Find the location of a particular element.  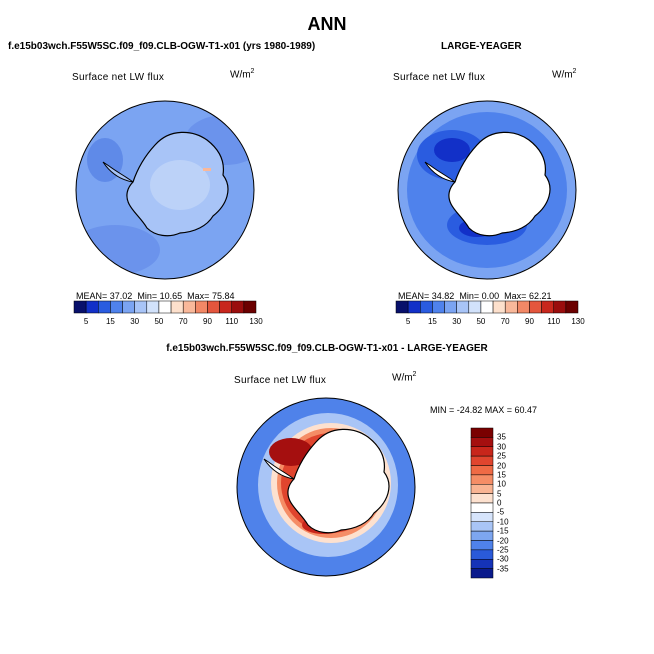

panel2-colorbar-tick-label: 90 is located at coordinates (529, 321).